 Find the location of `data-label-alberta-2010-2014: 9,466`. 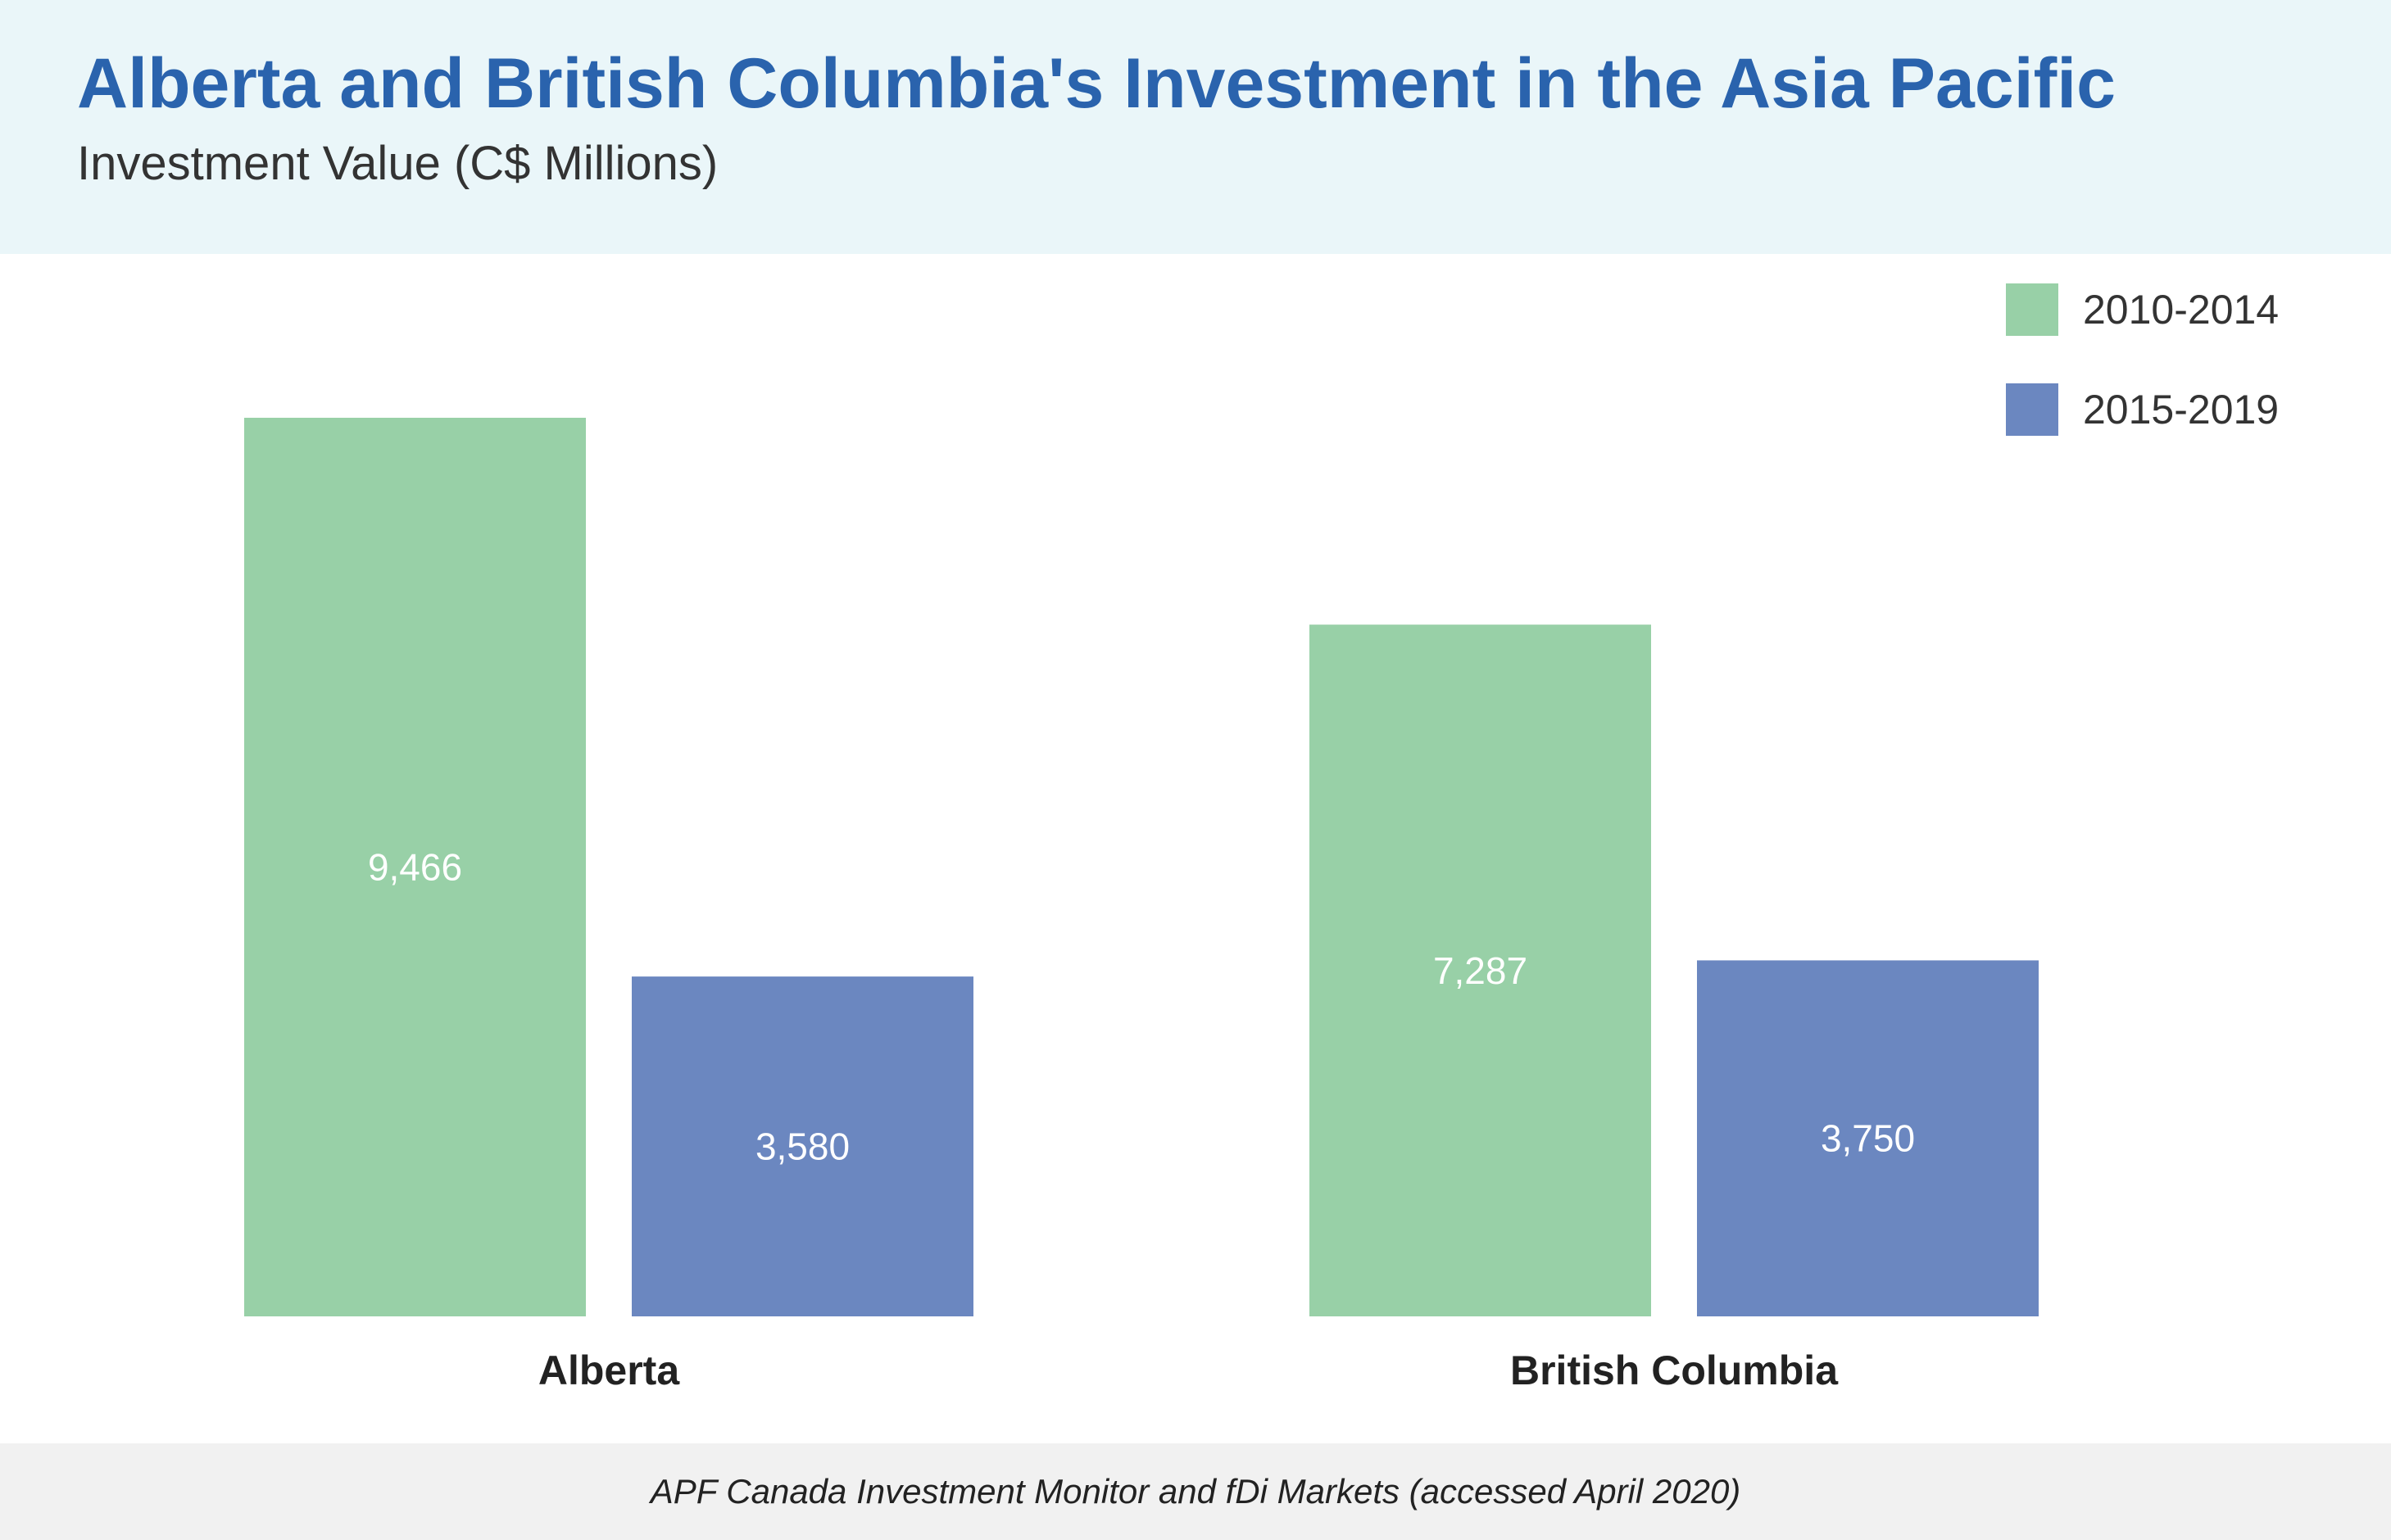

data-label-alberta-2010-2014: 9,466 is located at coordinates (415, 867).